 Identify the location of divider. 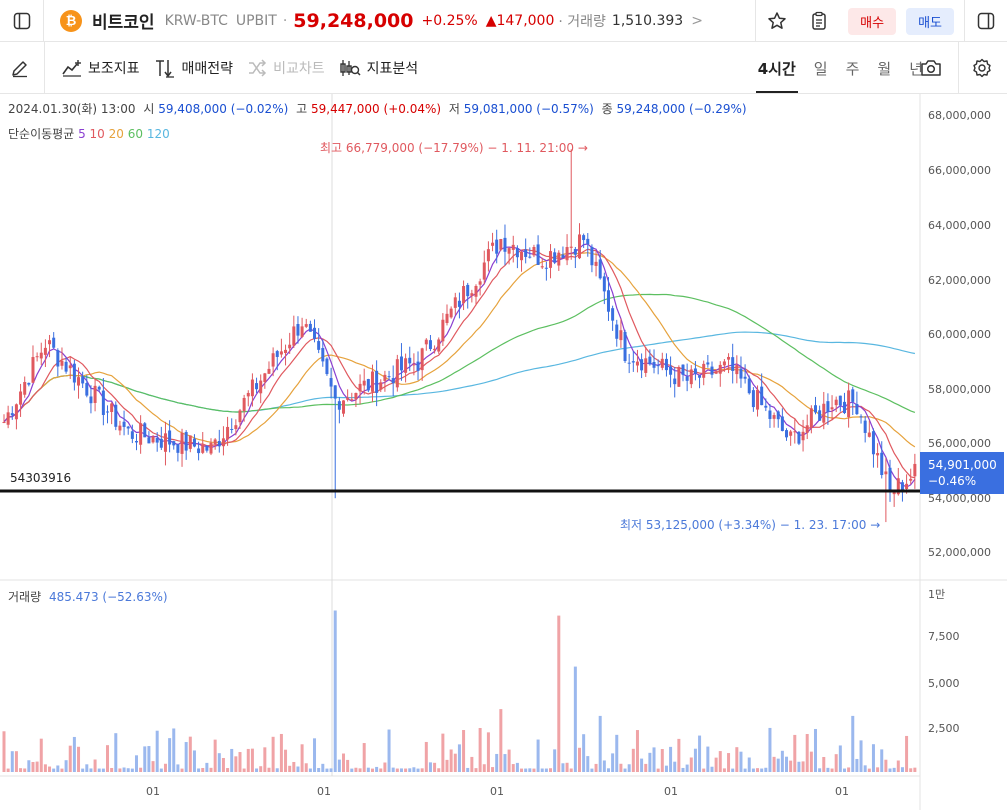
(958, 68).